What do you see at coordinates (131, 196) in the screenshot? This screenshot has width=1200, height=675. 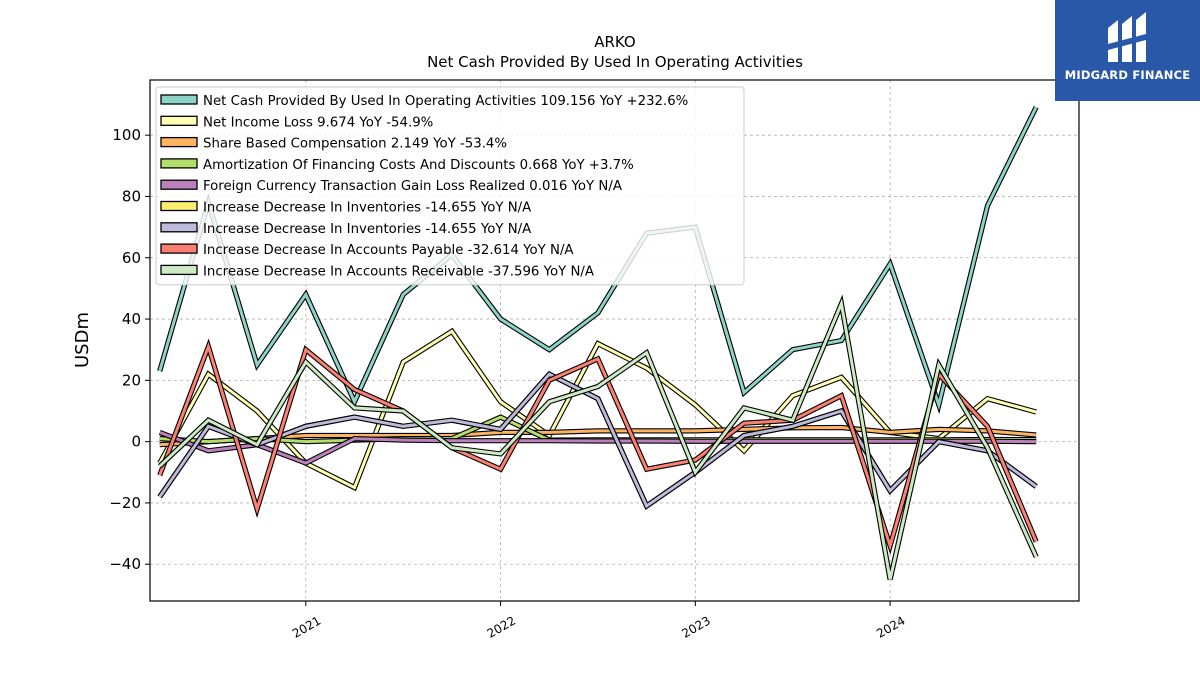 I see `y-tick-label: 80` at bounding box center [131, 196].